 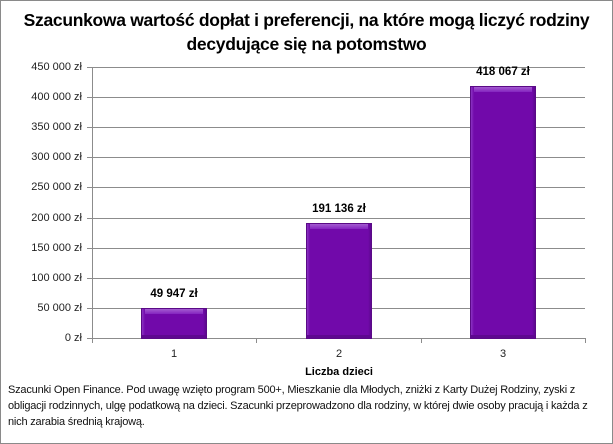 I want to click on y-tick-label: 200 000 zł, so click(x=56, y=218).